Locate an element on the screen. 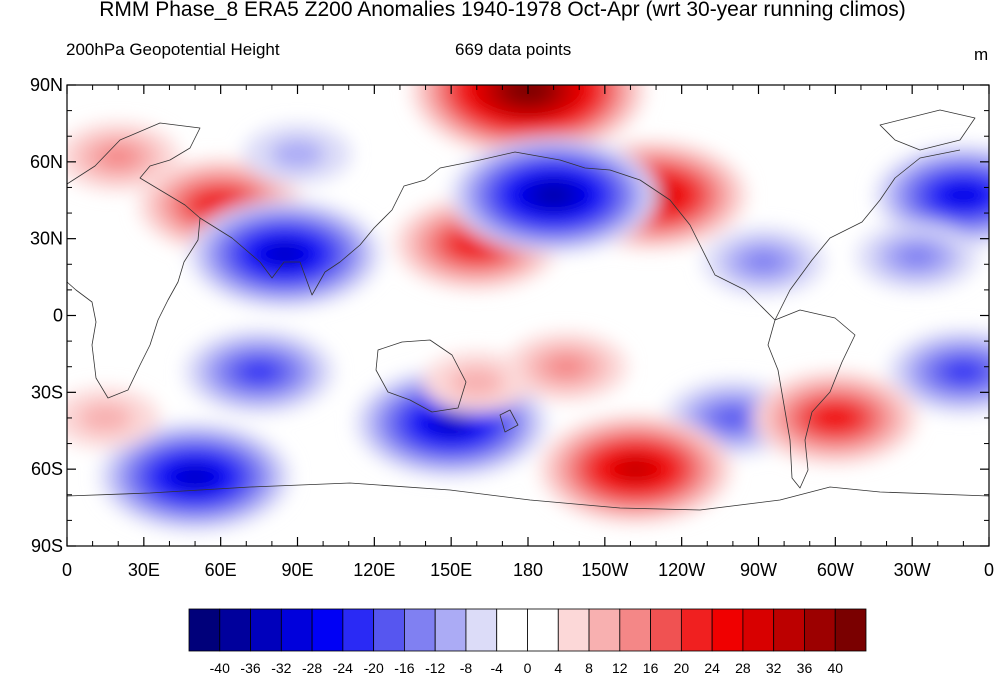 The image size is (1005, 676). colorbar-label: -8 is located at coordinates (466, 668).